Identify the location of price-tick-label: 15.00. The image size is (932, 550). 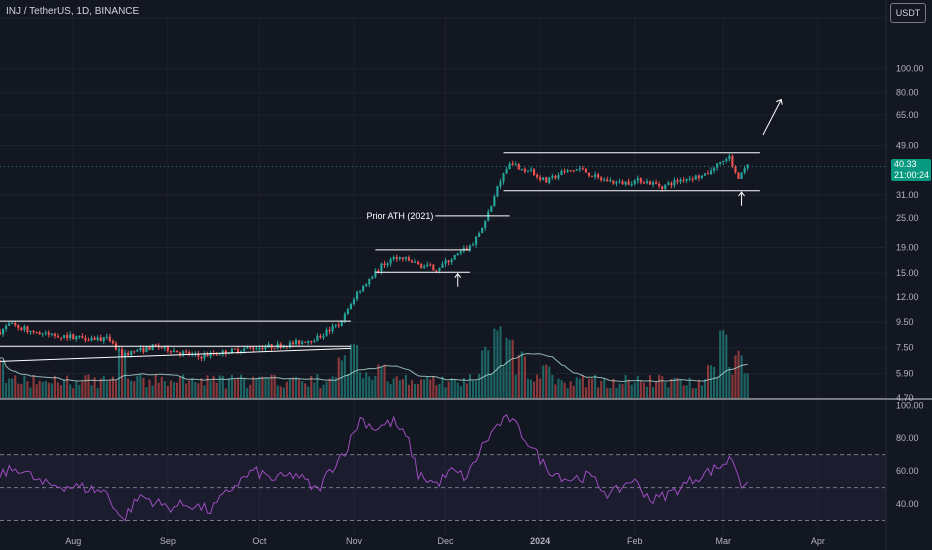
(907, 273).